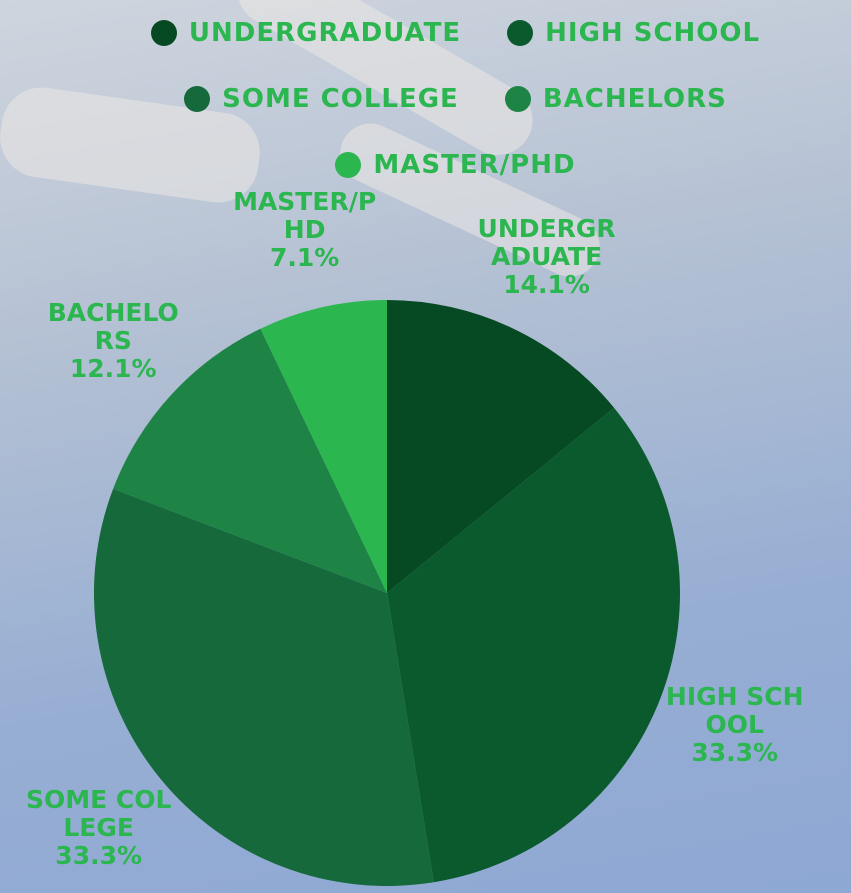 The image size is (851, 893). Describe the element at coordinates (98, 814) in the screenshot. I see `category-label: SOME COLLEGE` at that location.